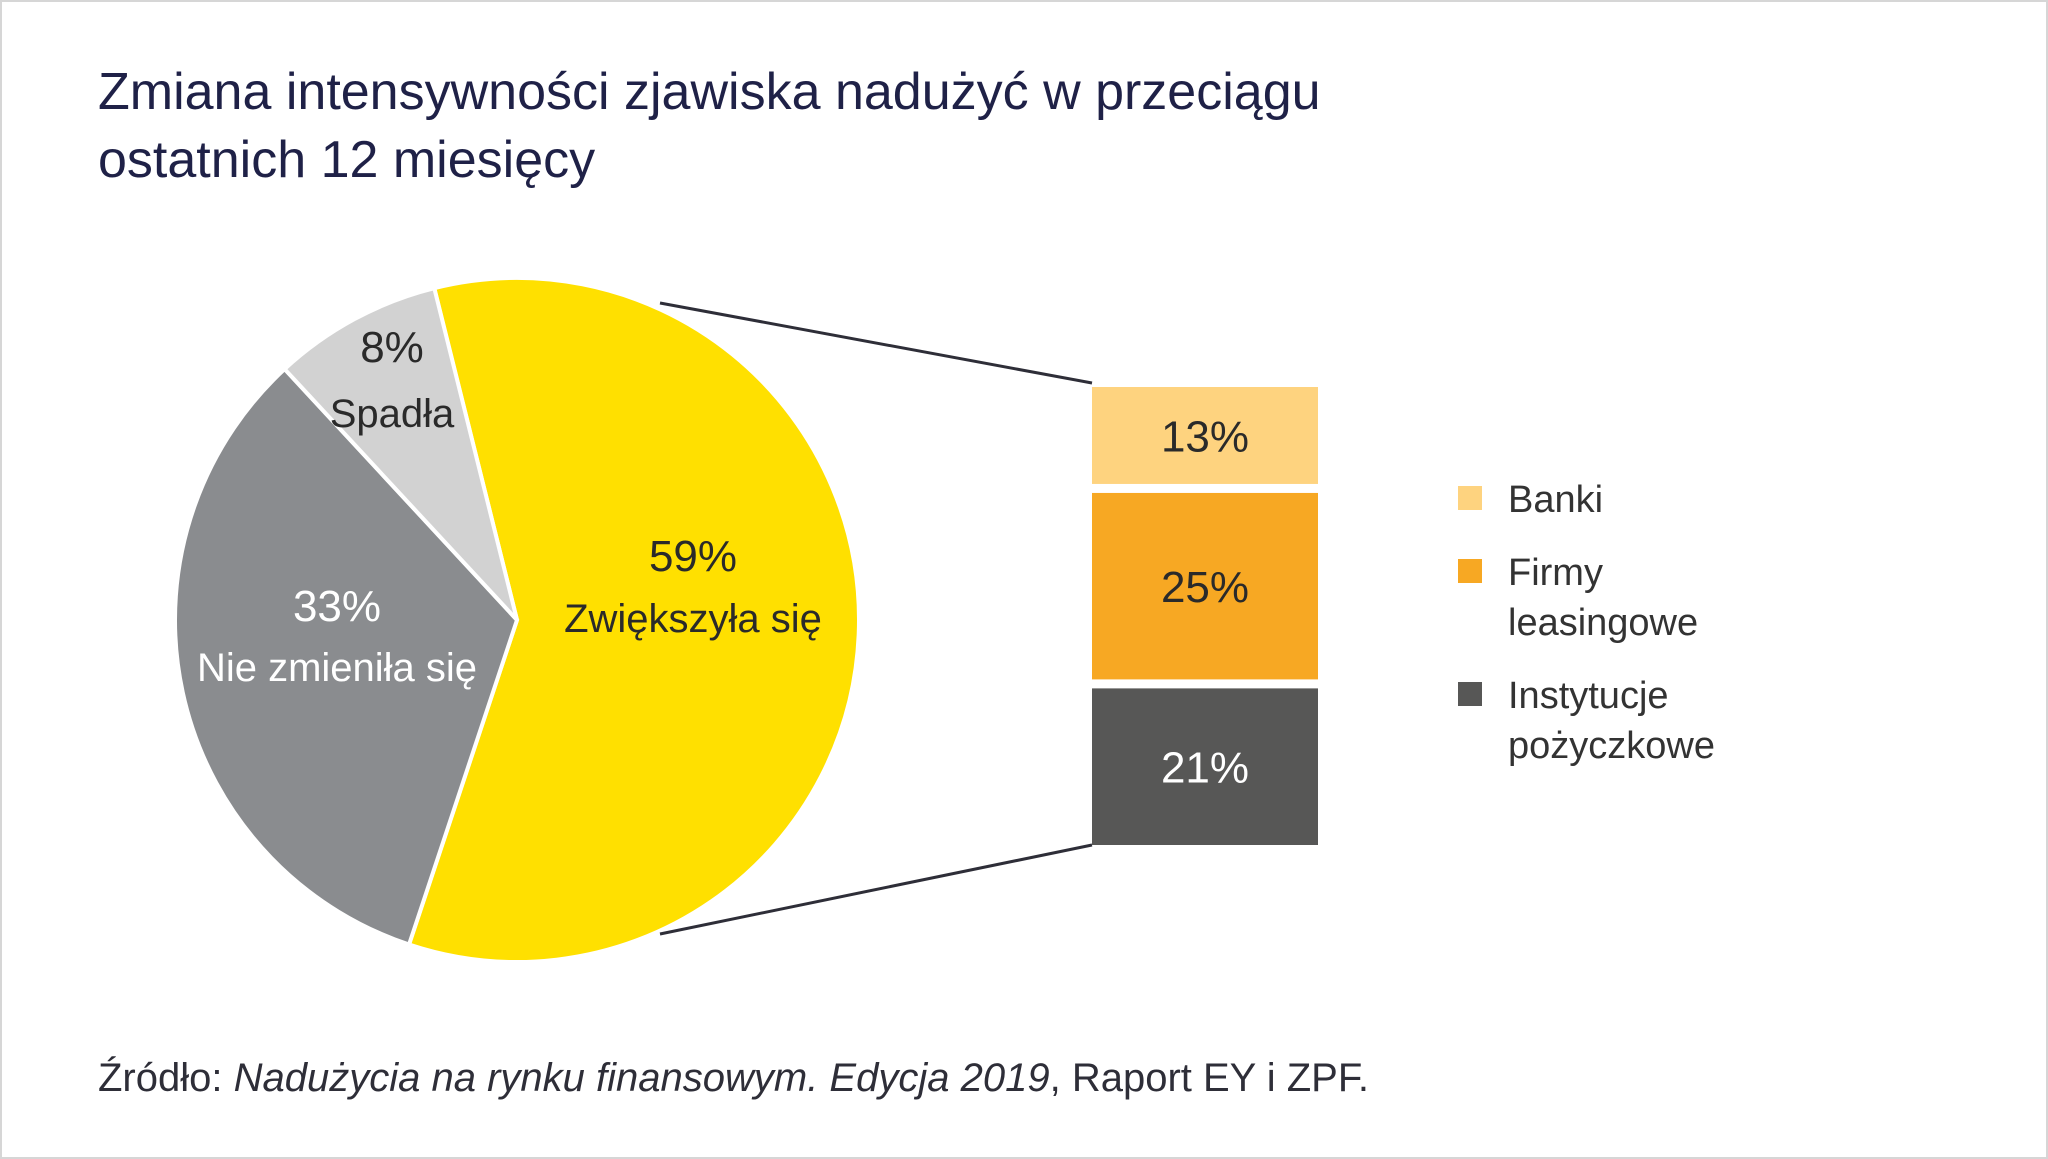 Image resolution: width=2048 pixels, height=1159 pixels. Describe the element at coordinates (337, 668) in the screenshot. I see `pie-category-label: Nie zmieniła się` at that location.